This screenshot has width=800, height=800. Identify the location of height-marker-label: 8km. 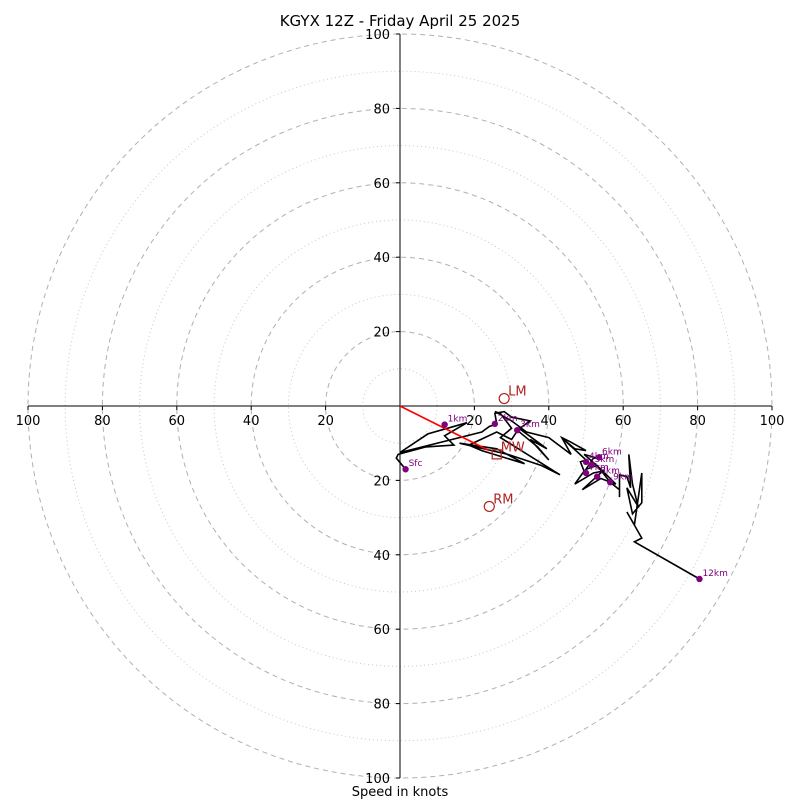
(610, 472).